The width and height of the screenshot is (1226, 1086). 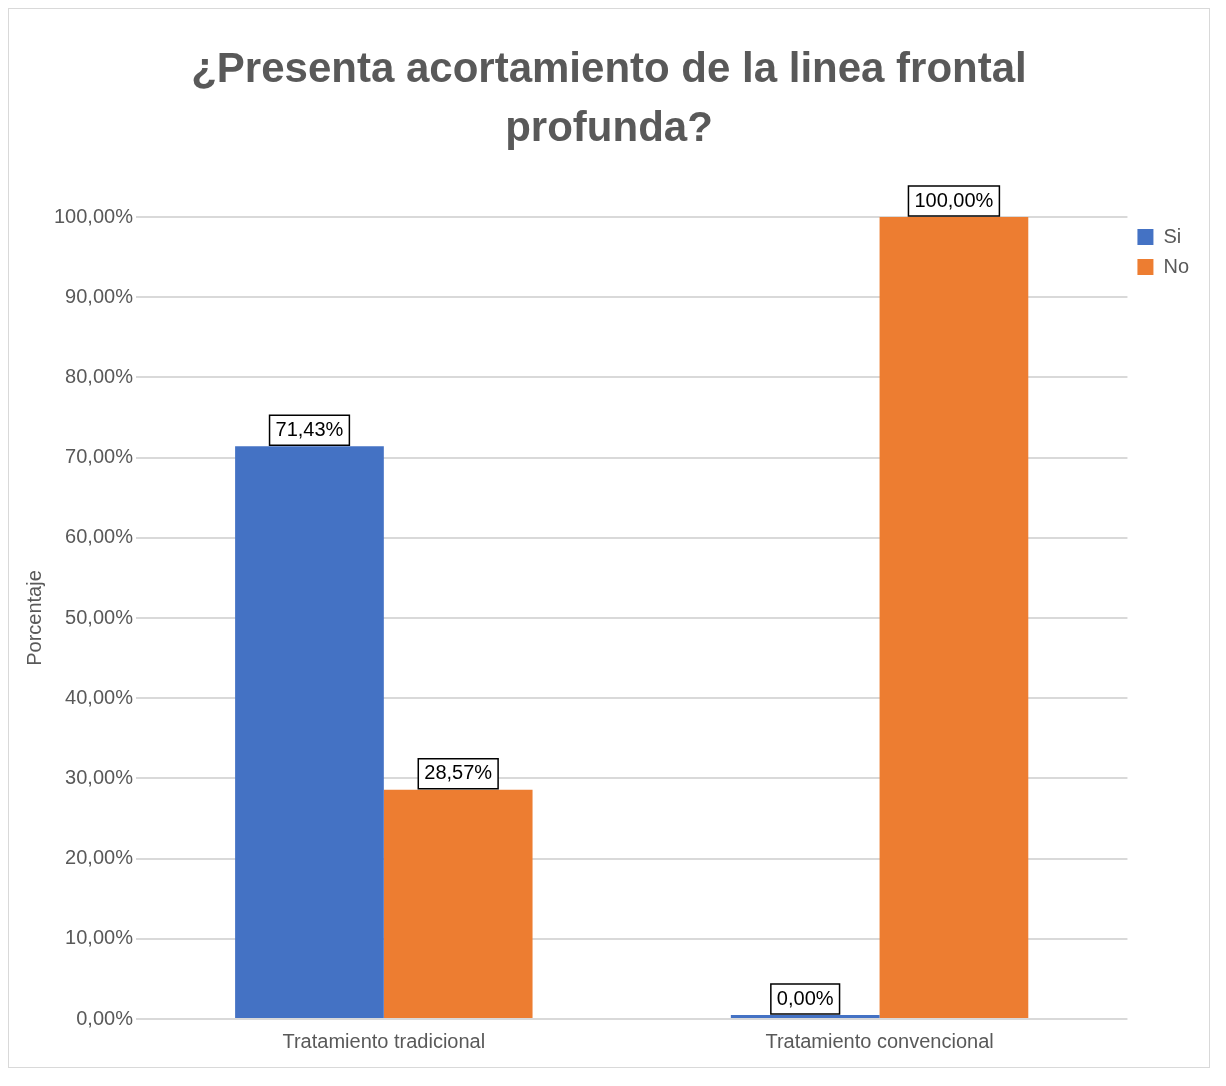 What do you see at coordinates (309, 428) in the screenshot?
I see `data-label: 71,43%` at bounding box center [309, 428].